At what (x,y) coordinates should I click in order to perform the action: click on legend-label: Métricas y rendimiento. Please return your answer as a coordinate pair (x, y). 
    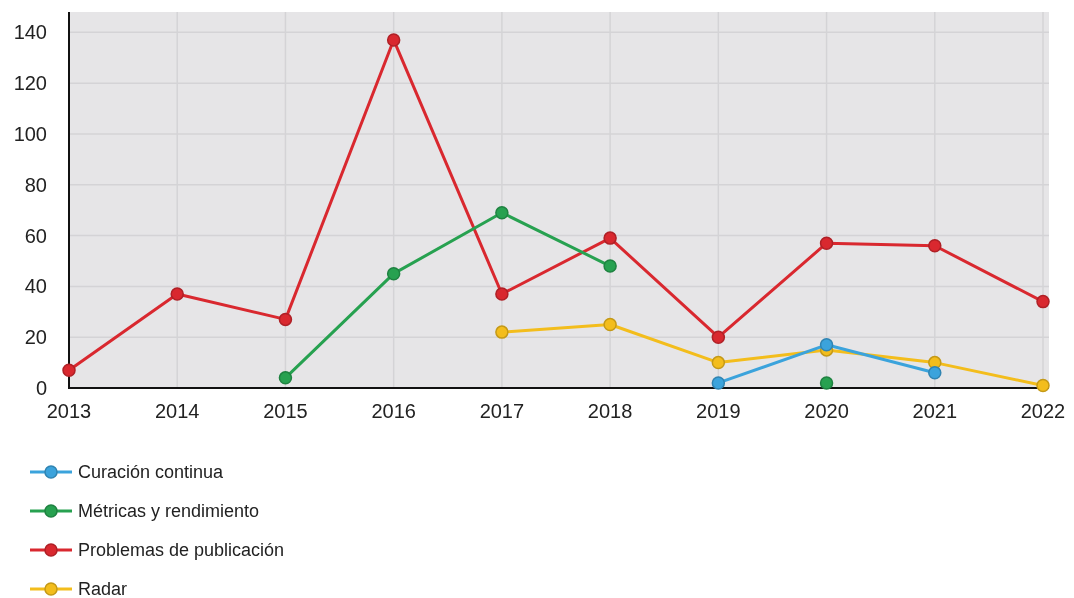
    Looking at the image, I should click on (169, 511).